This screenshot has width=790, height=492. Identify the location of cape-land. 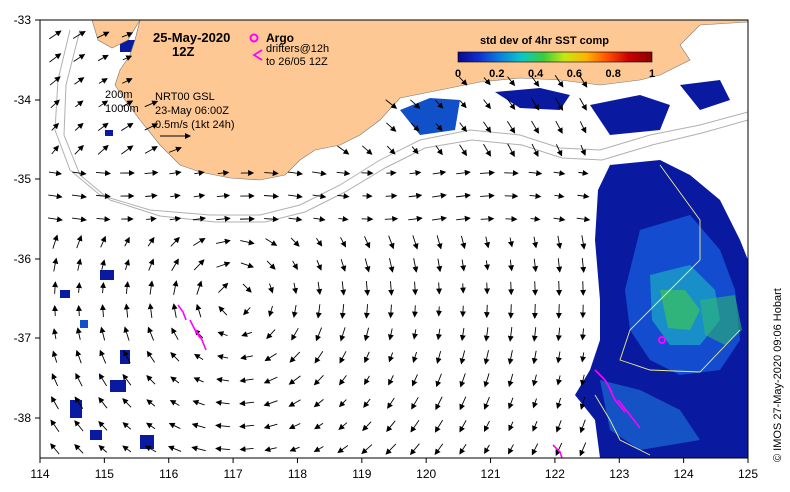
(116, 34).